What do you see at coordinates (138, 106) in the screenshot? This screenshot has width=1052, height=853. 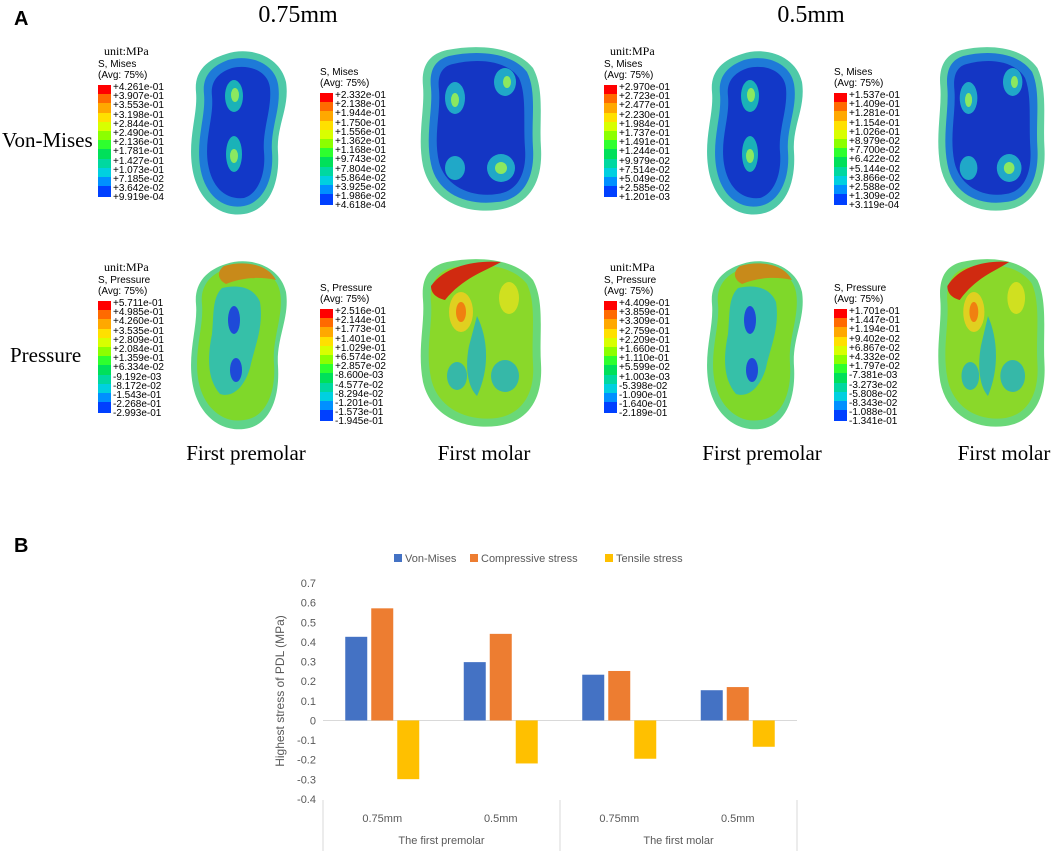 I see `legend-value: +3.553e-01` at bounding box center [138, 106].